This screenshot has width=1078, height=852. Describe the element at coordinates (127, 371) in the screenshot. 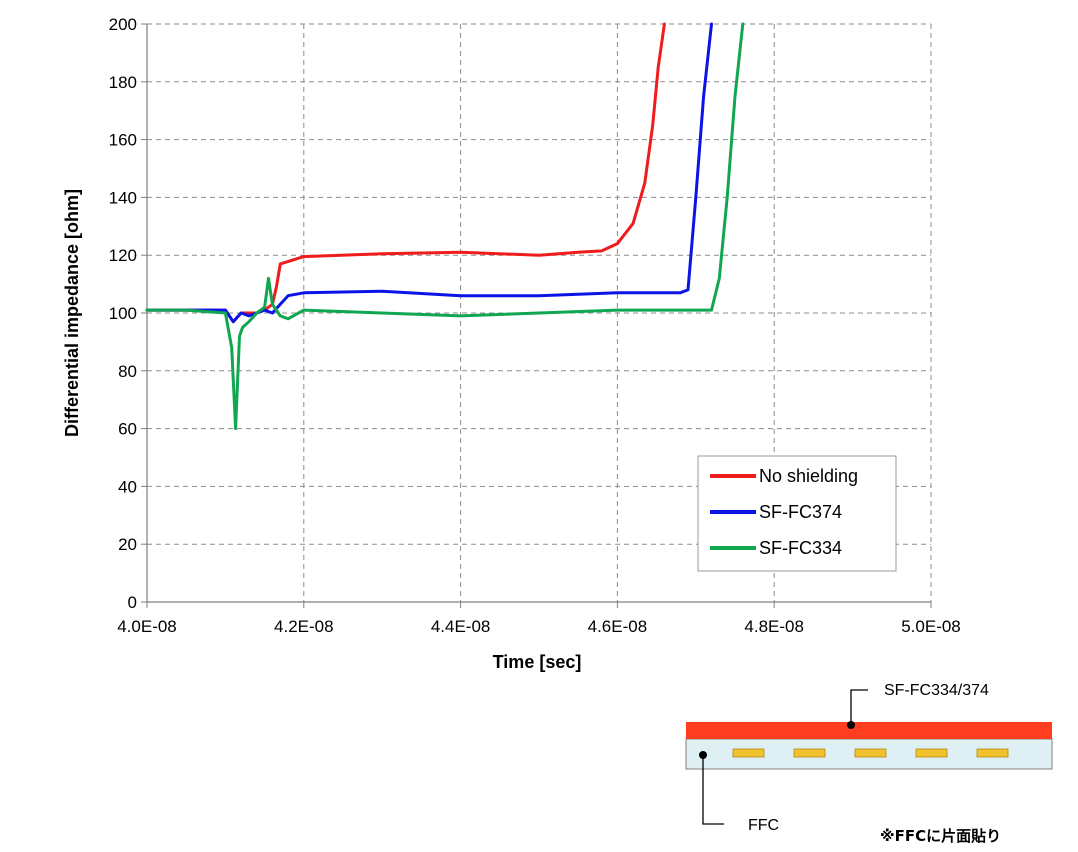

I see `y-tick-label: 80` at that location.